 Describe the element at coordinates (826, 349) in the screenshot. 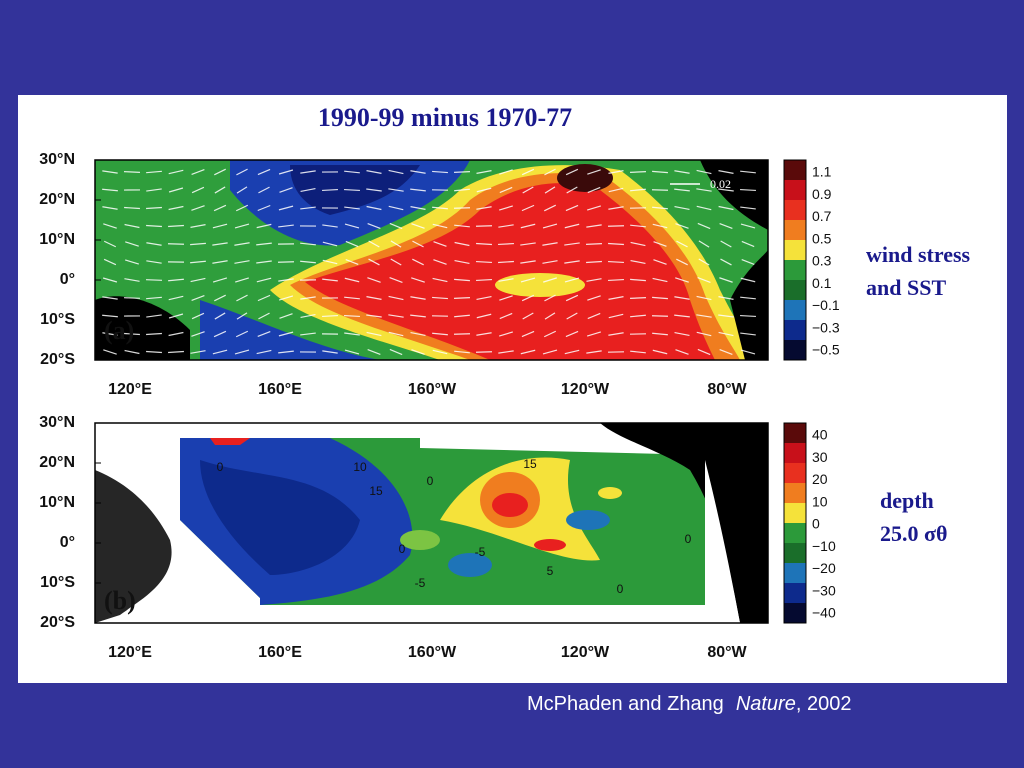

I see `colorbar-label: −0.5` at that location.